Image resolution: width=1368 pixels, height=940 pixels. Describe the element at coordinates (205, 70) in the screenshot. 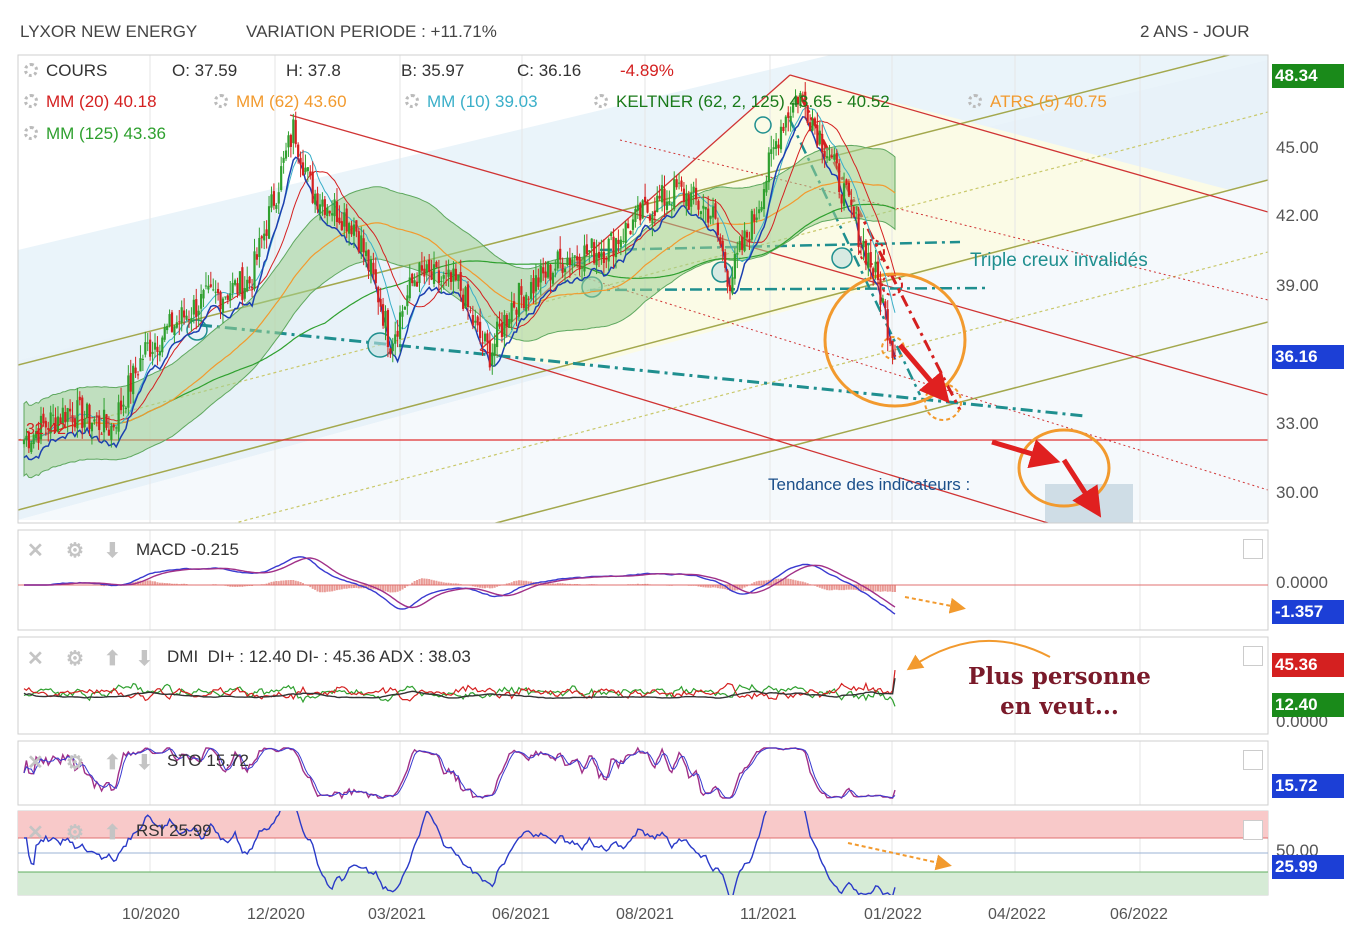

I see `open-value: O: 37.59` at that location.